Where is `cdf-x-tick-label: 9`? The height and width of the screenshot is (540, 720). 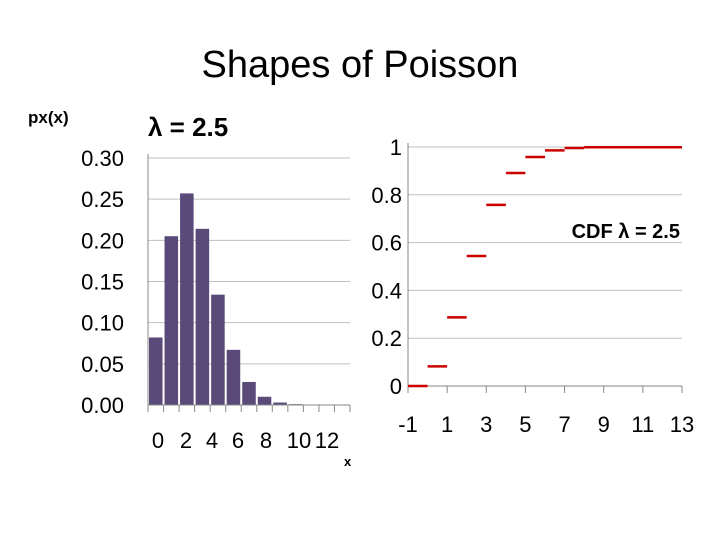
cdf-x-tick-label: 9 is located at coordinates (604, 424).